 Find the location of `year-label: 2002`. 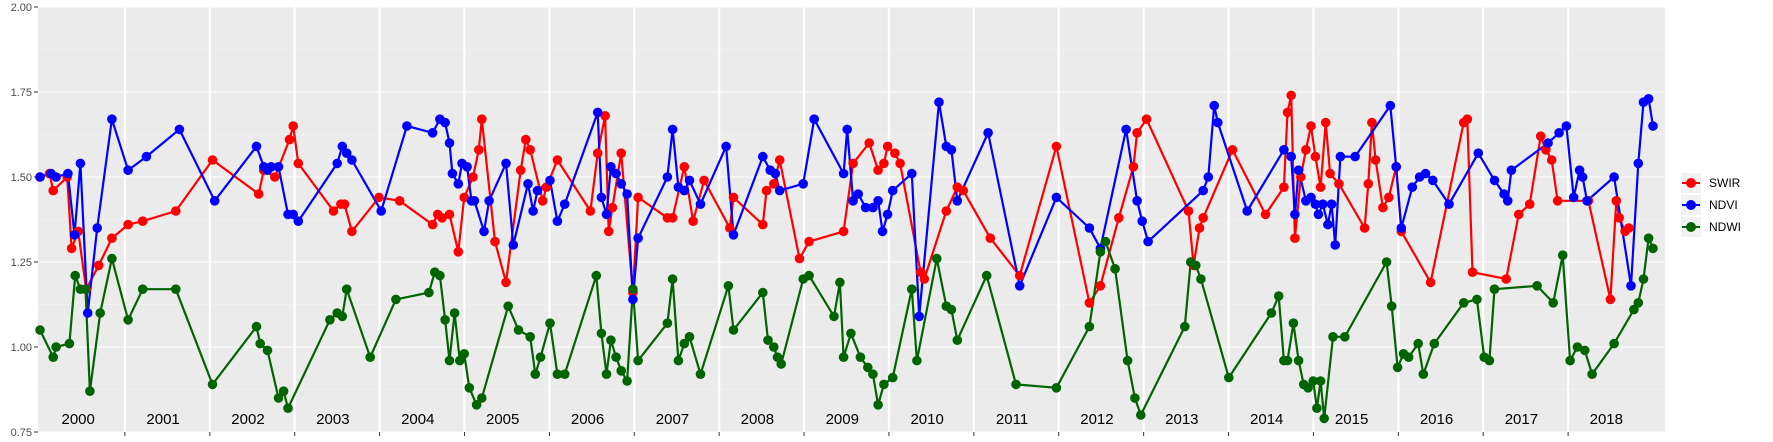

year-label: 2002 is located at coordinates (247, 419).